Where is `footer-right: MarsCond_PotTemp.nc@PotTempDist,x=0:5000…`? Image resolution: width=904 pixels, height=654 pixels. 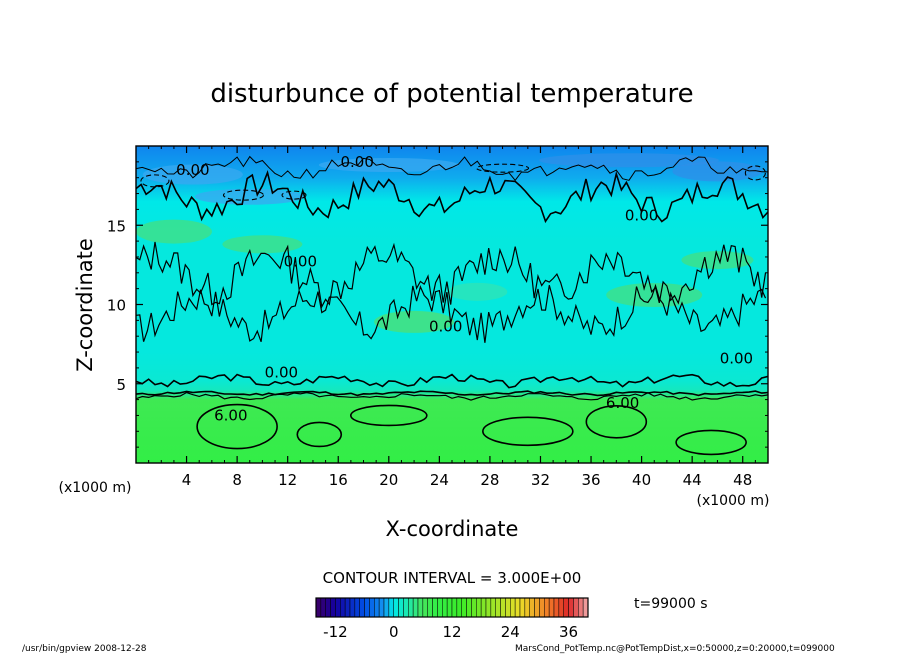
footer-right: MarsCond_PotTemp.nc@PotTempDist,x=0:5000… is located at coordinates (675, 649).